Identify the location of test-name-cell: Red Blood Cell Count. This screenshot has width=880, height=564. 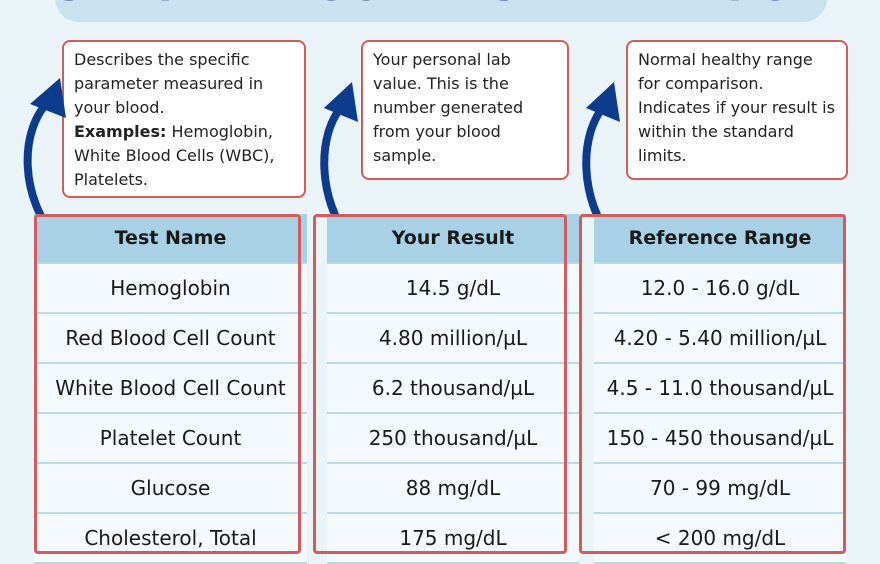
(170, 339).